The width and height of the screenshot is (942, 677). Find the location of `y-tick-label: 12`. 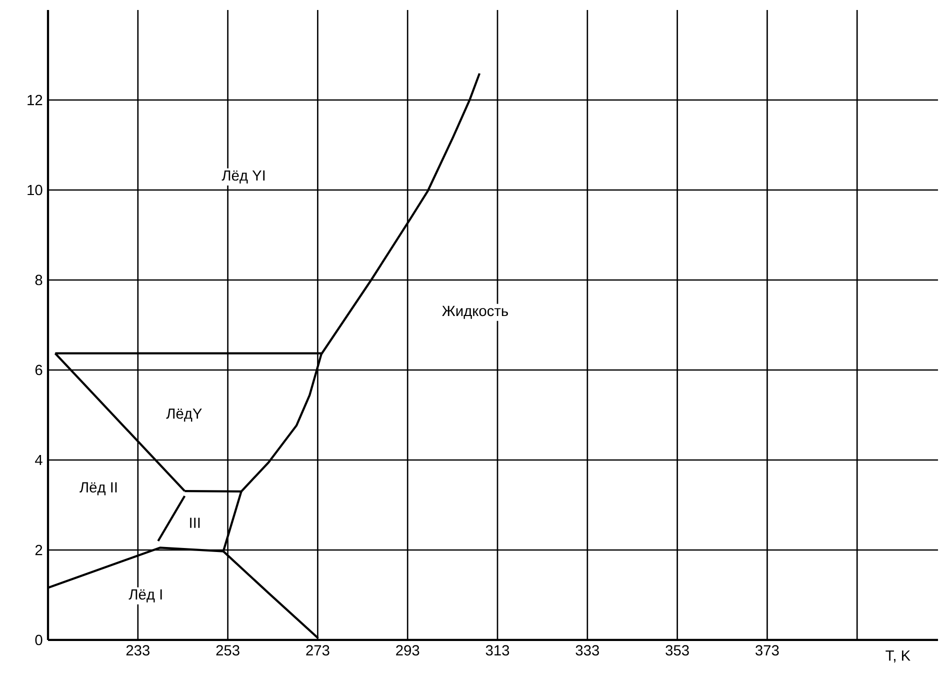

y-tick-label: 12 is located at coordinates (35, 100).